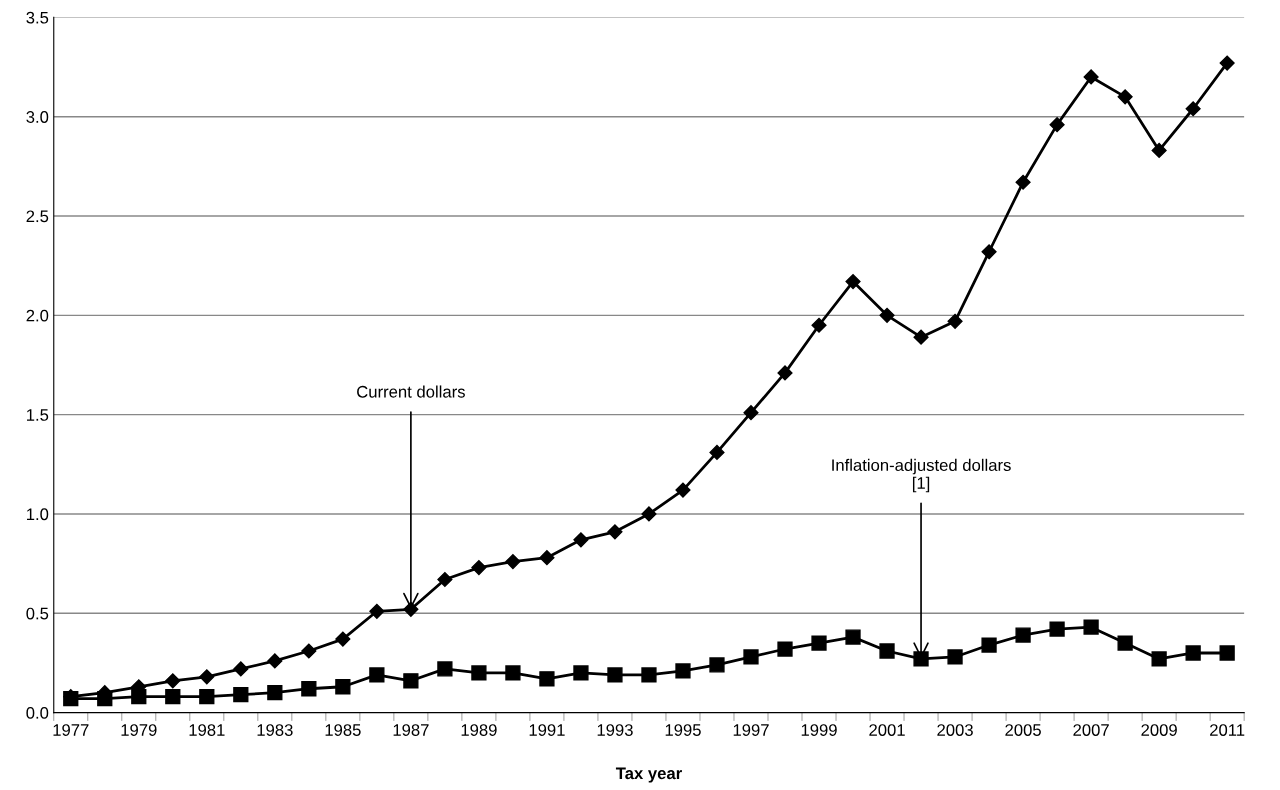 This screenshot has height=790, width=1280. What do you see at coordinates (71, 730) in the screenshot?
I see `x-tick-label: 1977` at bounding box center [71, 730].